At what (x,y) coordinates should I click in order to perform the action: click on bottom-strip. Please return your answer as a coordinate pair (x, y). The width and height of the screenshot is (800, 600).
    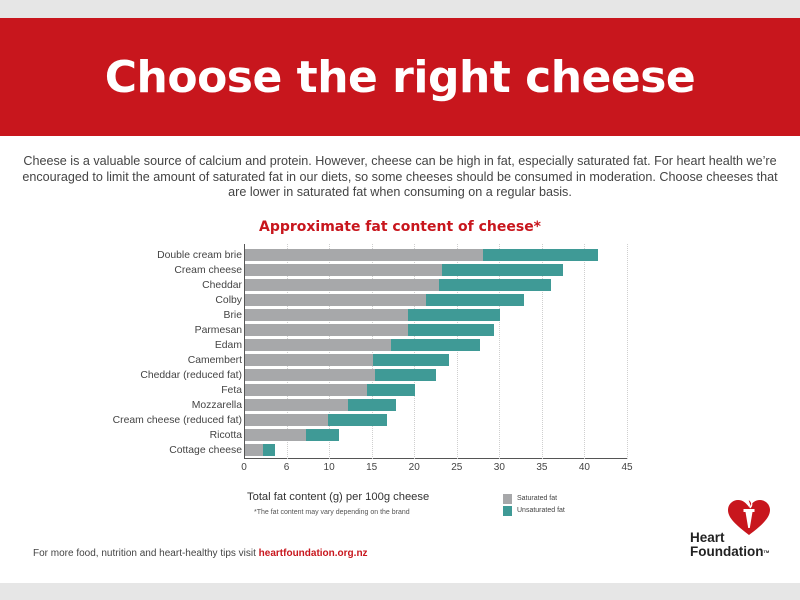
    Looking at the image, I should click on (400, 591).